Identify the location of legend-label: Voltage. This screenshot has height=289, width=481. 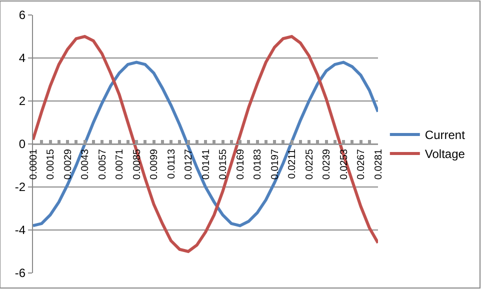
(445, 154).